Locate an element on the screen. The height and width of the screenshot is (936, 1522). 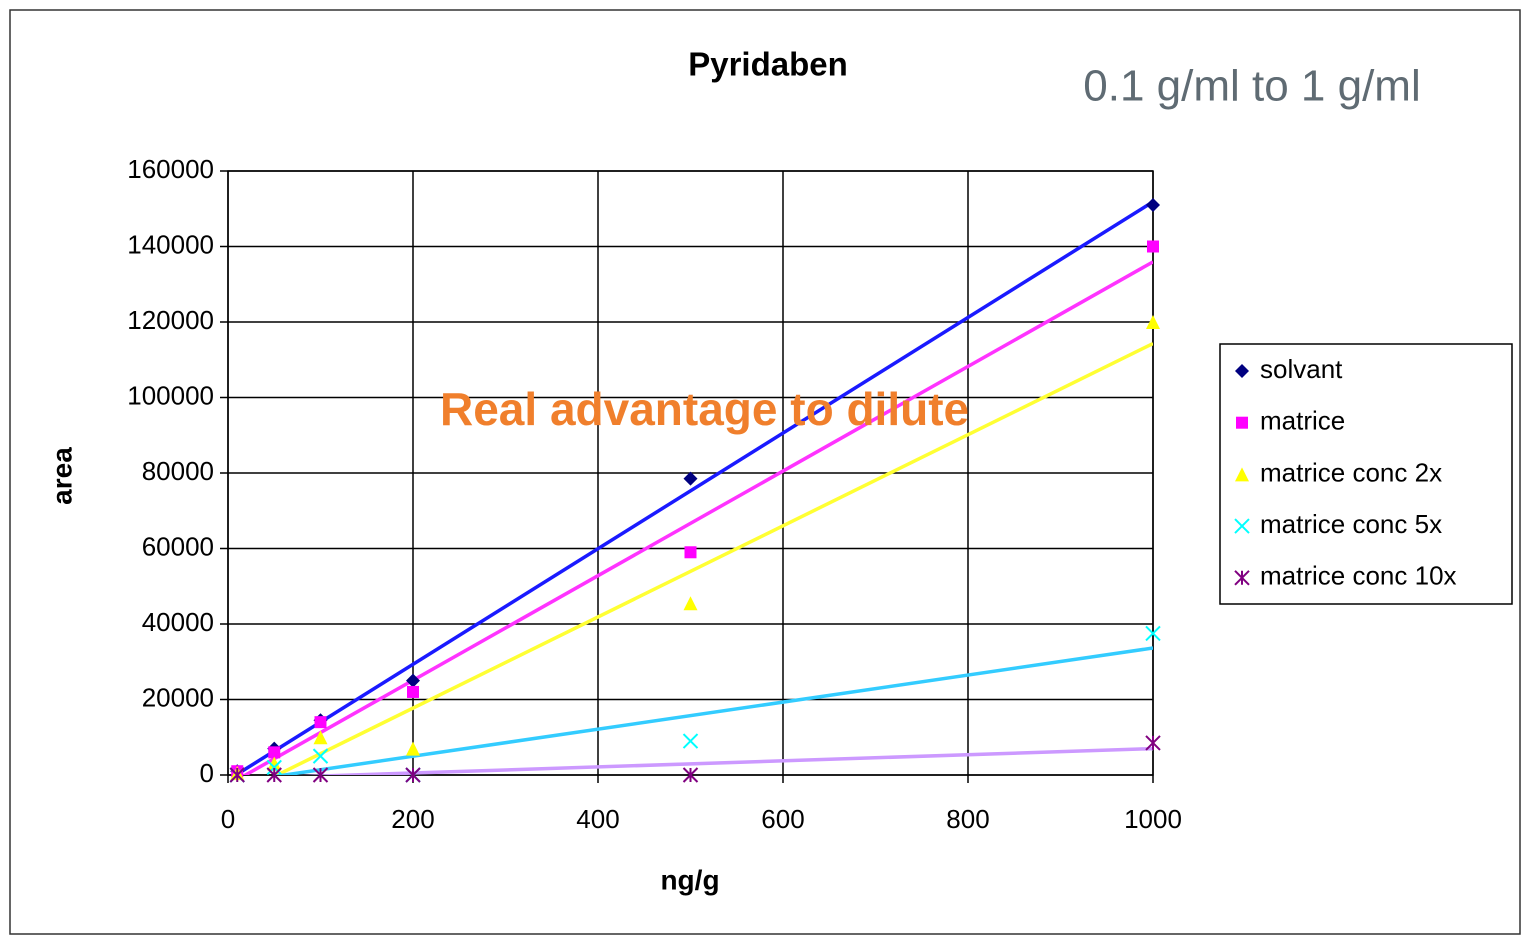
y-tick-label: 60000 is located at coordinates (178, 546).